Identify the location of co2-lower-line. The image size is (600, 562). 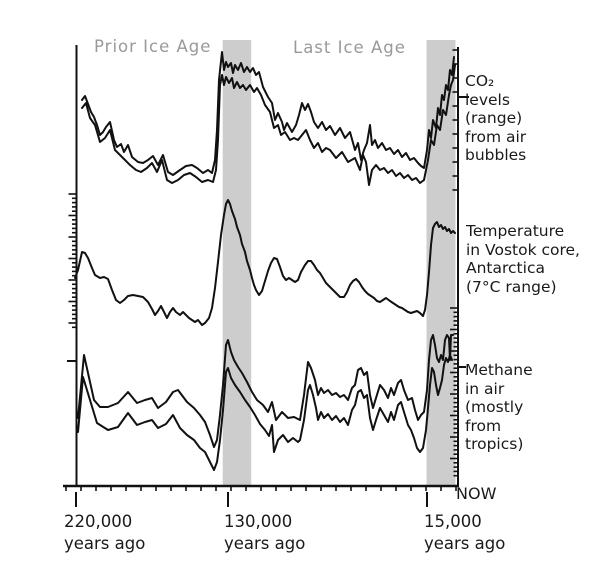
(268, 125).